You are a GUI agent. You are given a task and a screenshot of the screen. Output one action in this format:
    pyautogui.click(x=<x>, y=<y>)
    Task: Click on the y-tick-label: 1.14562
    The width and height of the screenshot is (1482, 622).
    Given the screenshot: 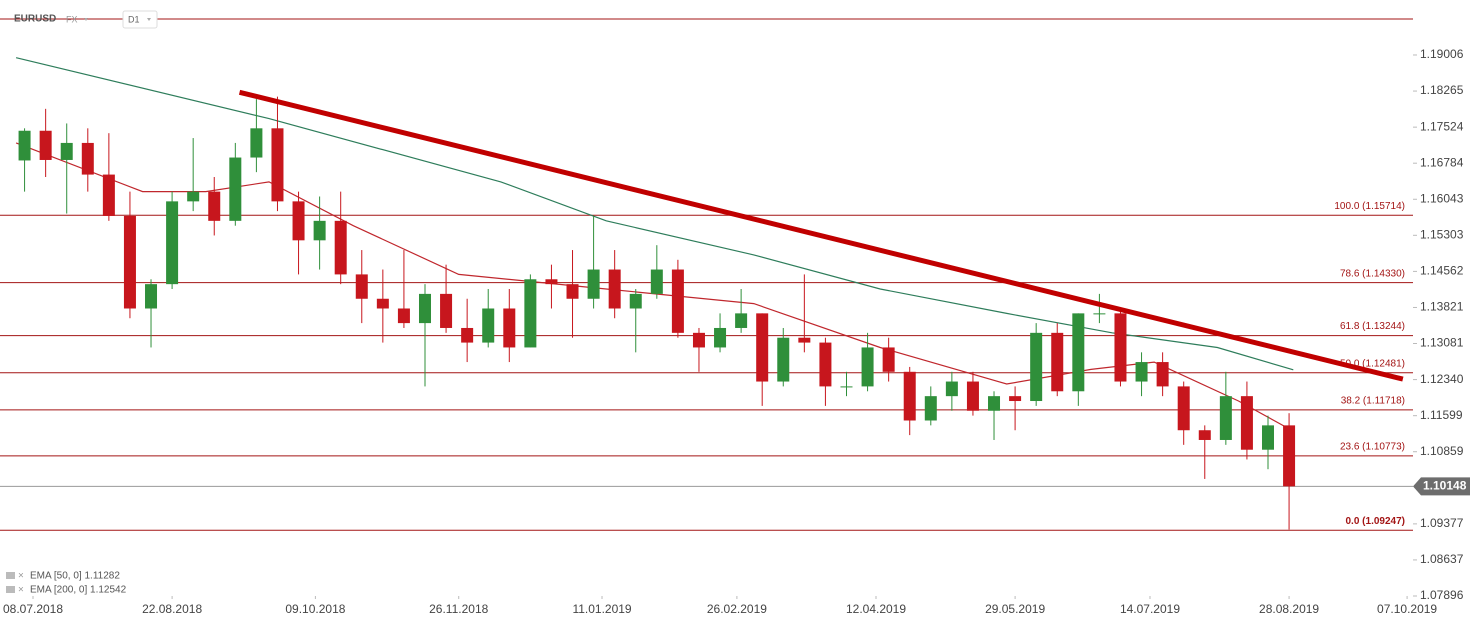 What is the action you would take?
    pyautogui.click(x=1442, y=271)
    